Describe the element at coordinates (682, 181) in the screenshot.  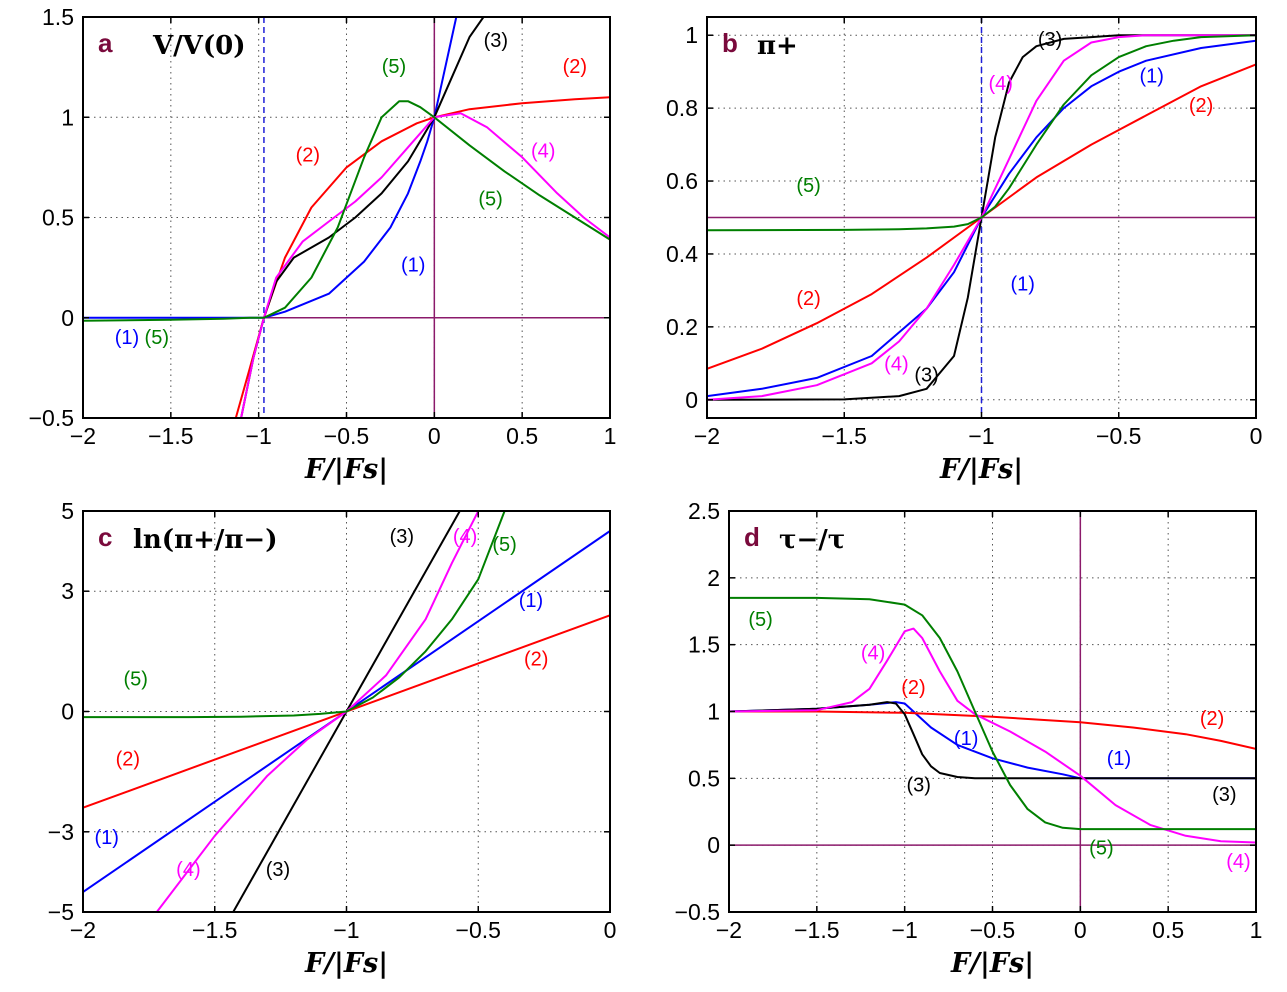
I see `y-tick-label: 0.6` at that location.